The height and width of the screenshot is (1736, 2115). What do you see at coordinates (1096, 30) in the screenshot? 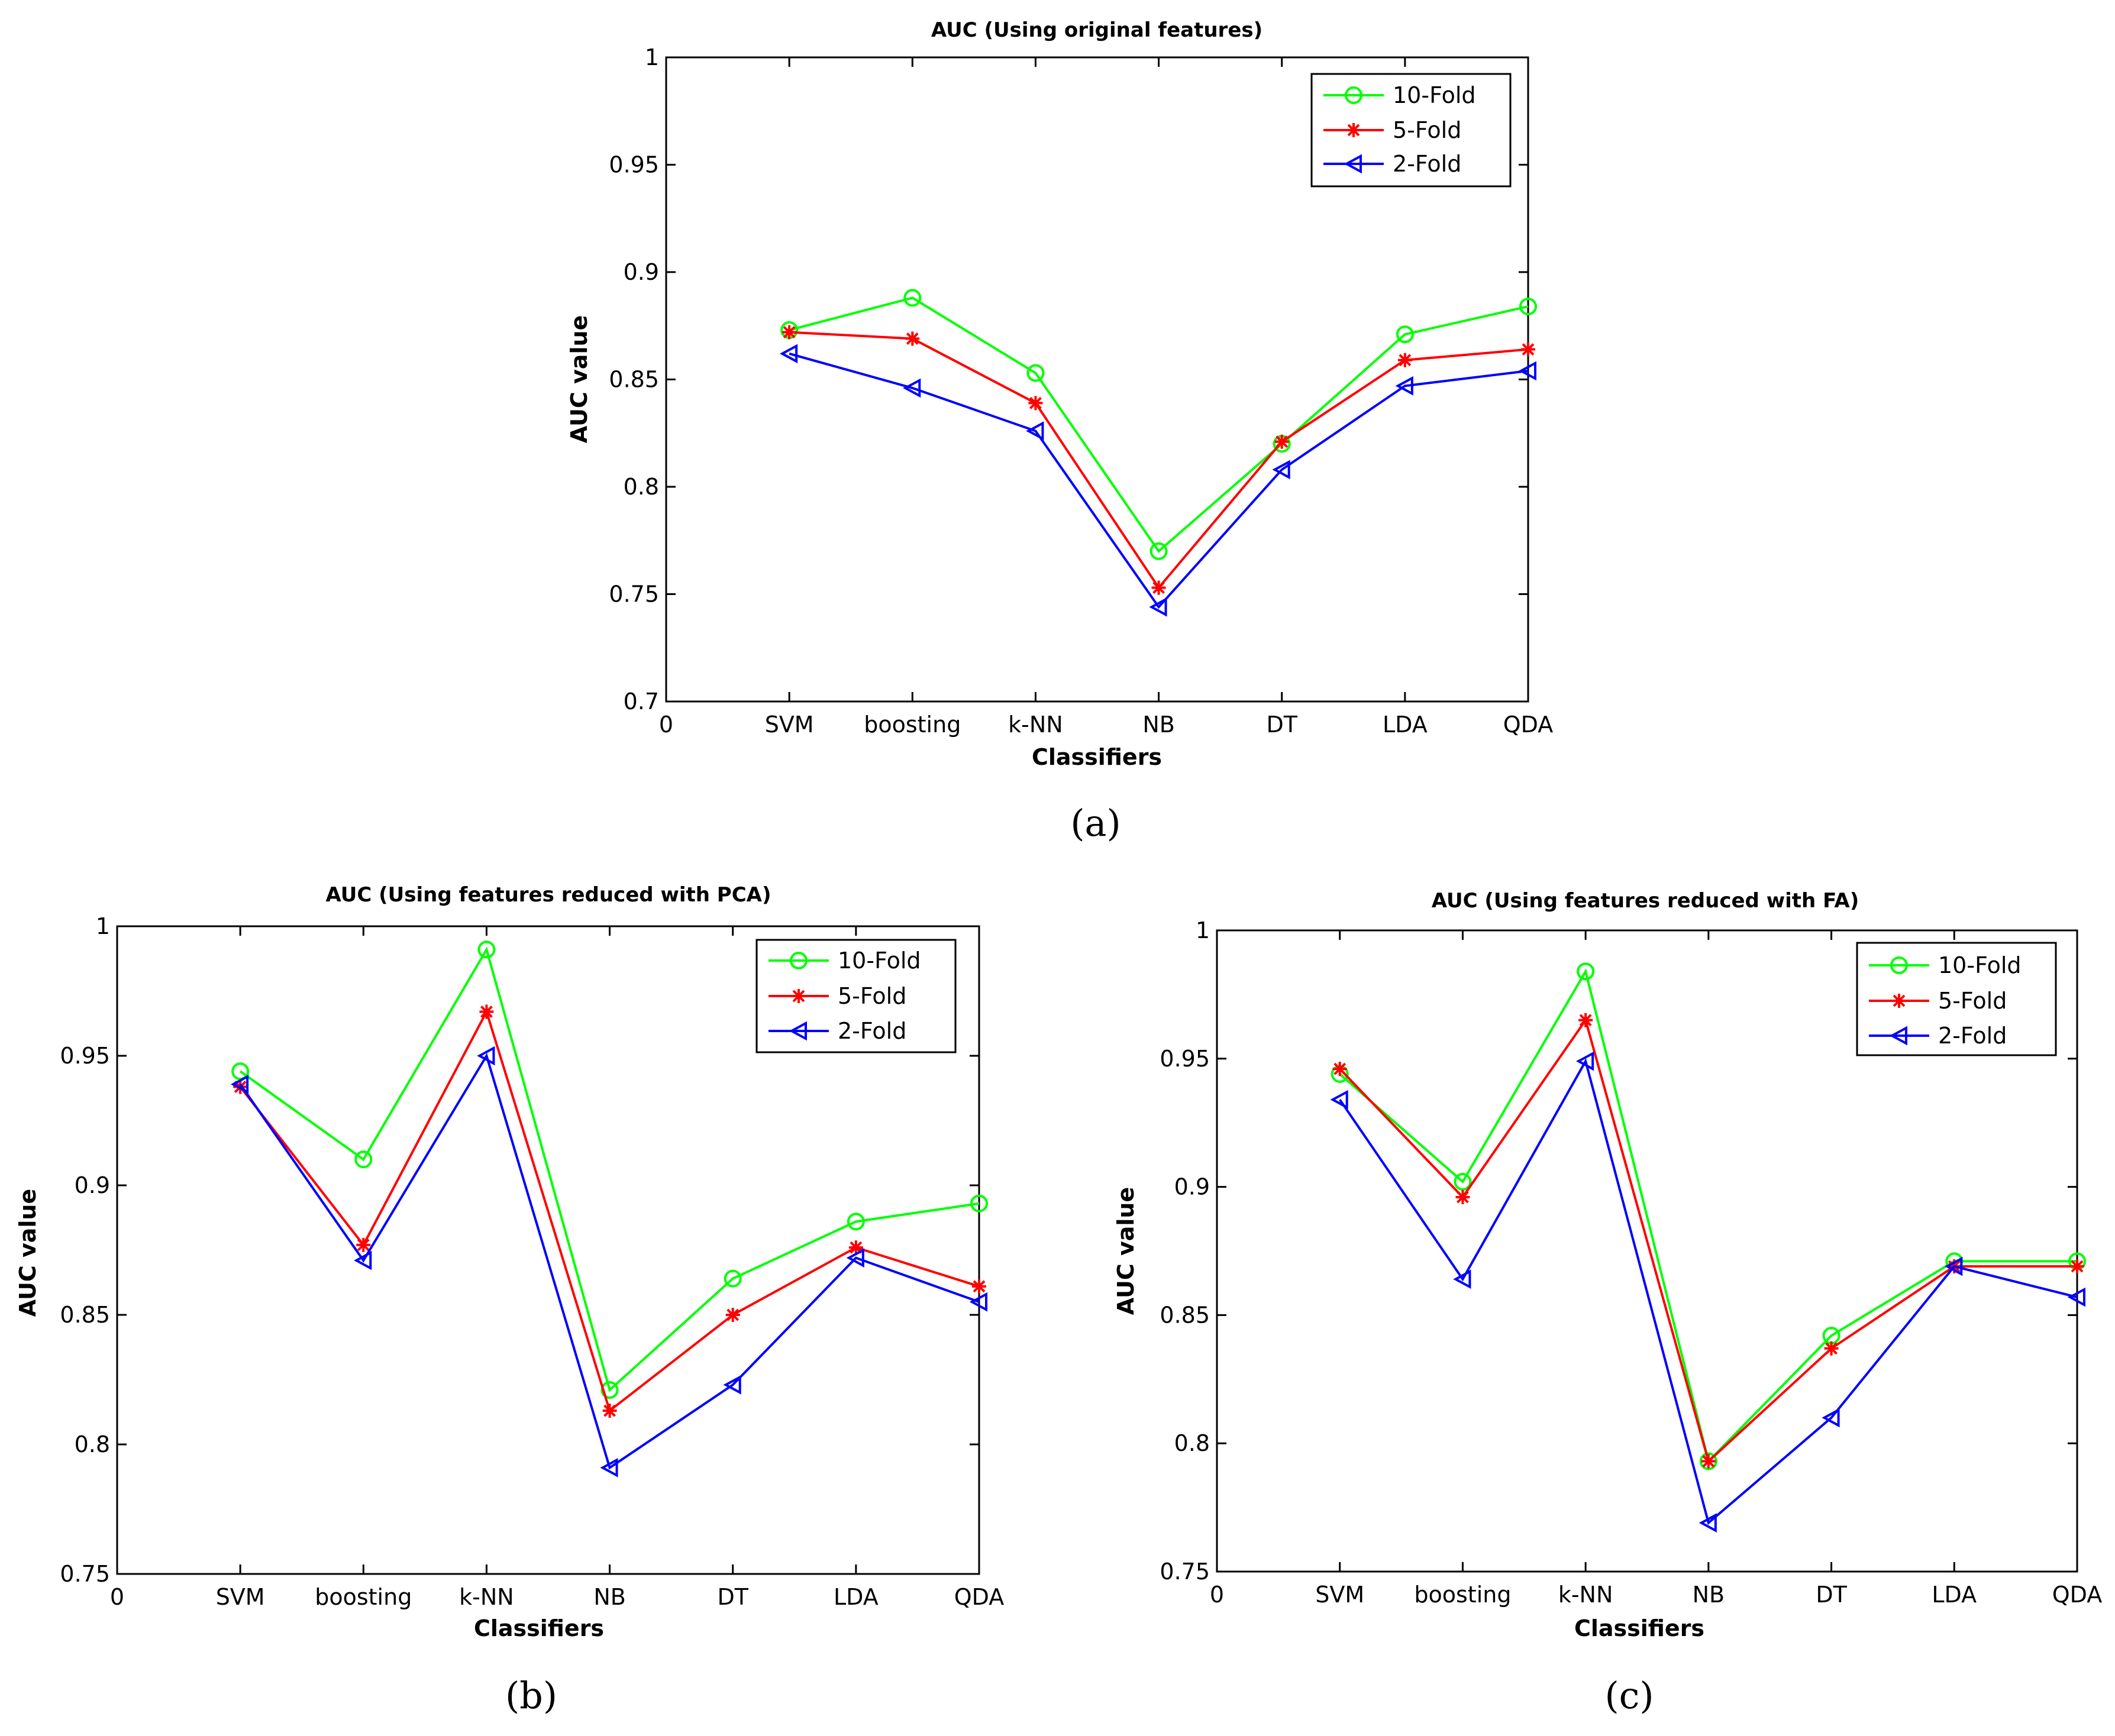
I see `chart-title: AUC (Using original features)` at bounding box center [1096, 30].